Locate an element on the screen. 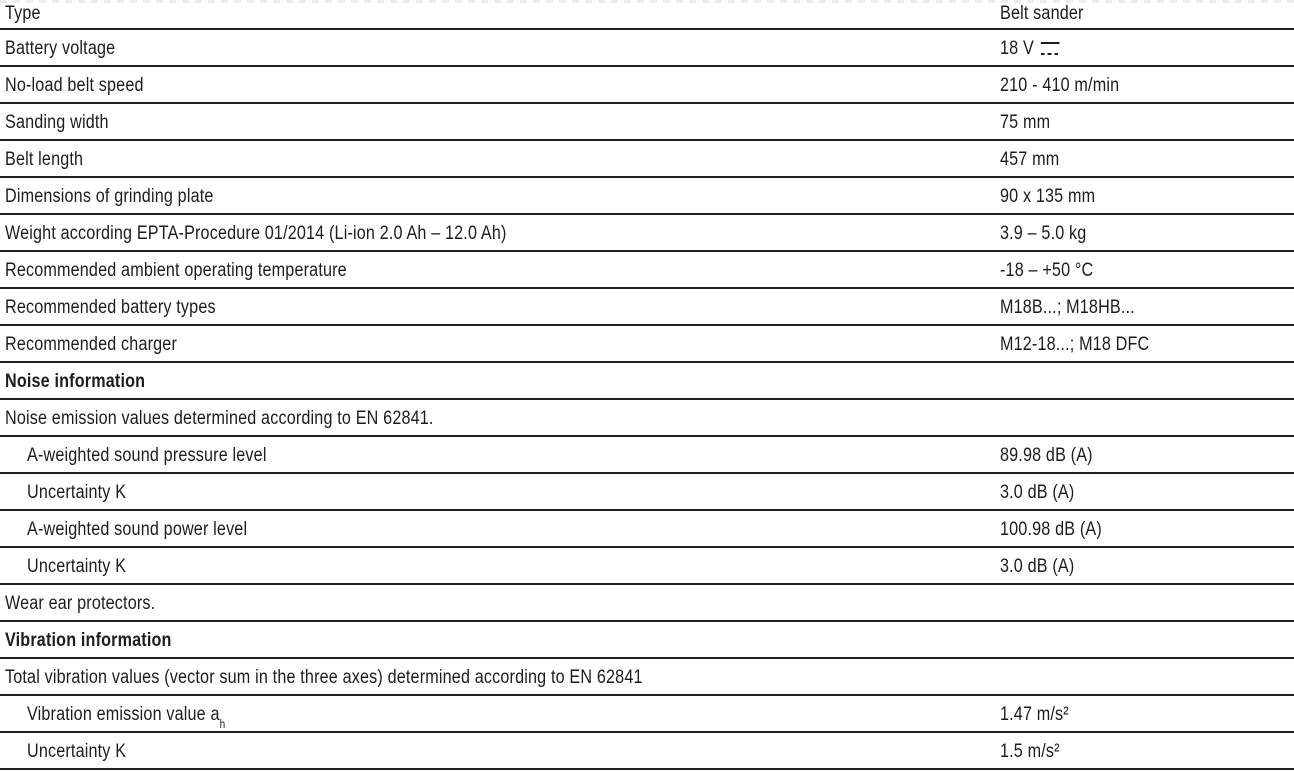 This screenshot has height=772, width=1294. spec-value-text: -18 – +50 °C is located at coordinates (1047, 270).